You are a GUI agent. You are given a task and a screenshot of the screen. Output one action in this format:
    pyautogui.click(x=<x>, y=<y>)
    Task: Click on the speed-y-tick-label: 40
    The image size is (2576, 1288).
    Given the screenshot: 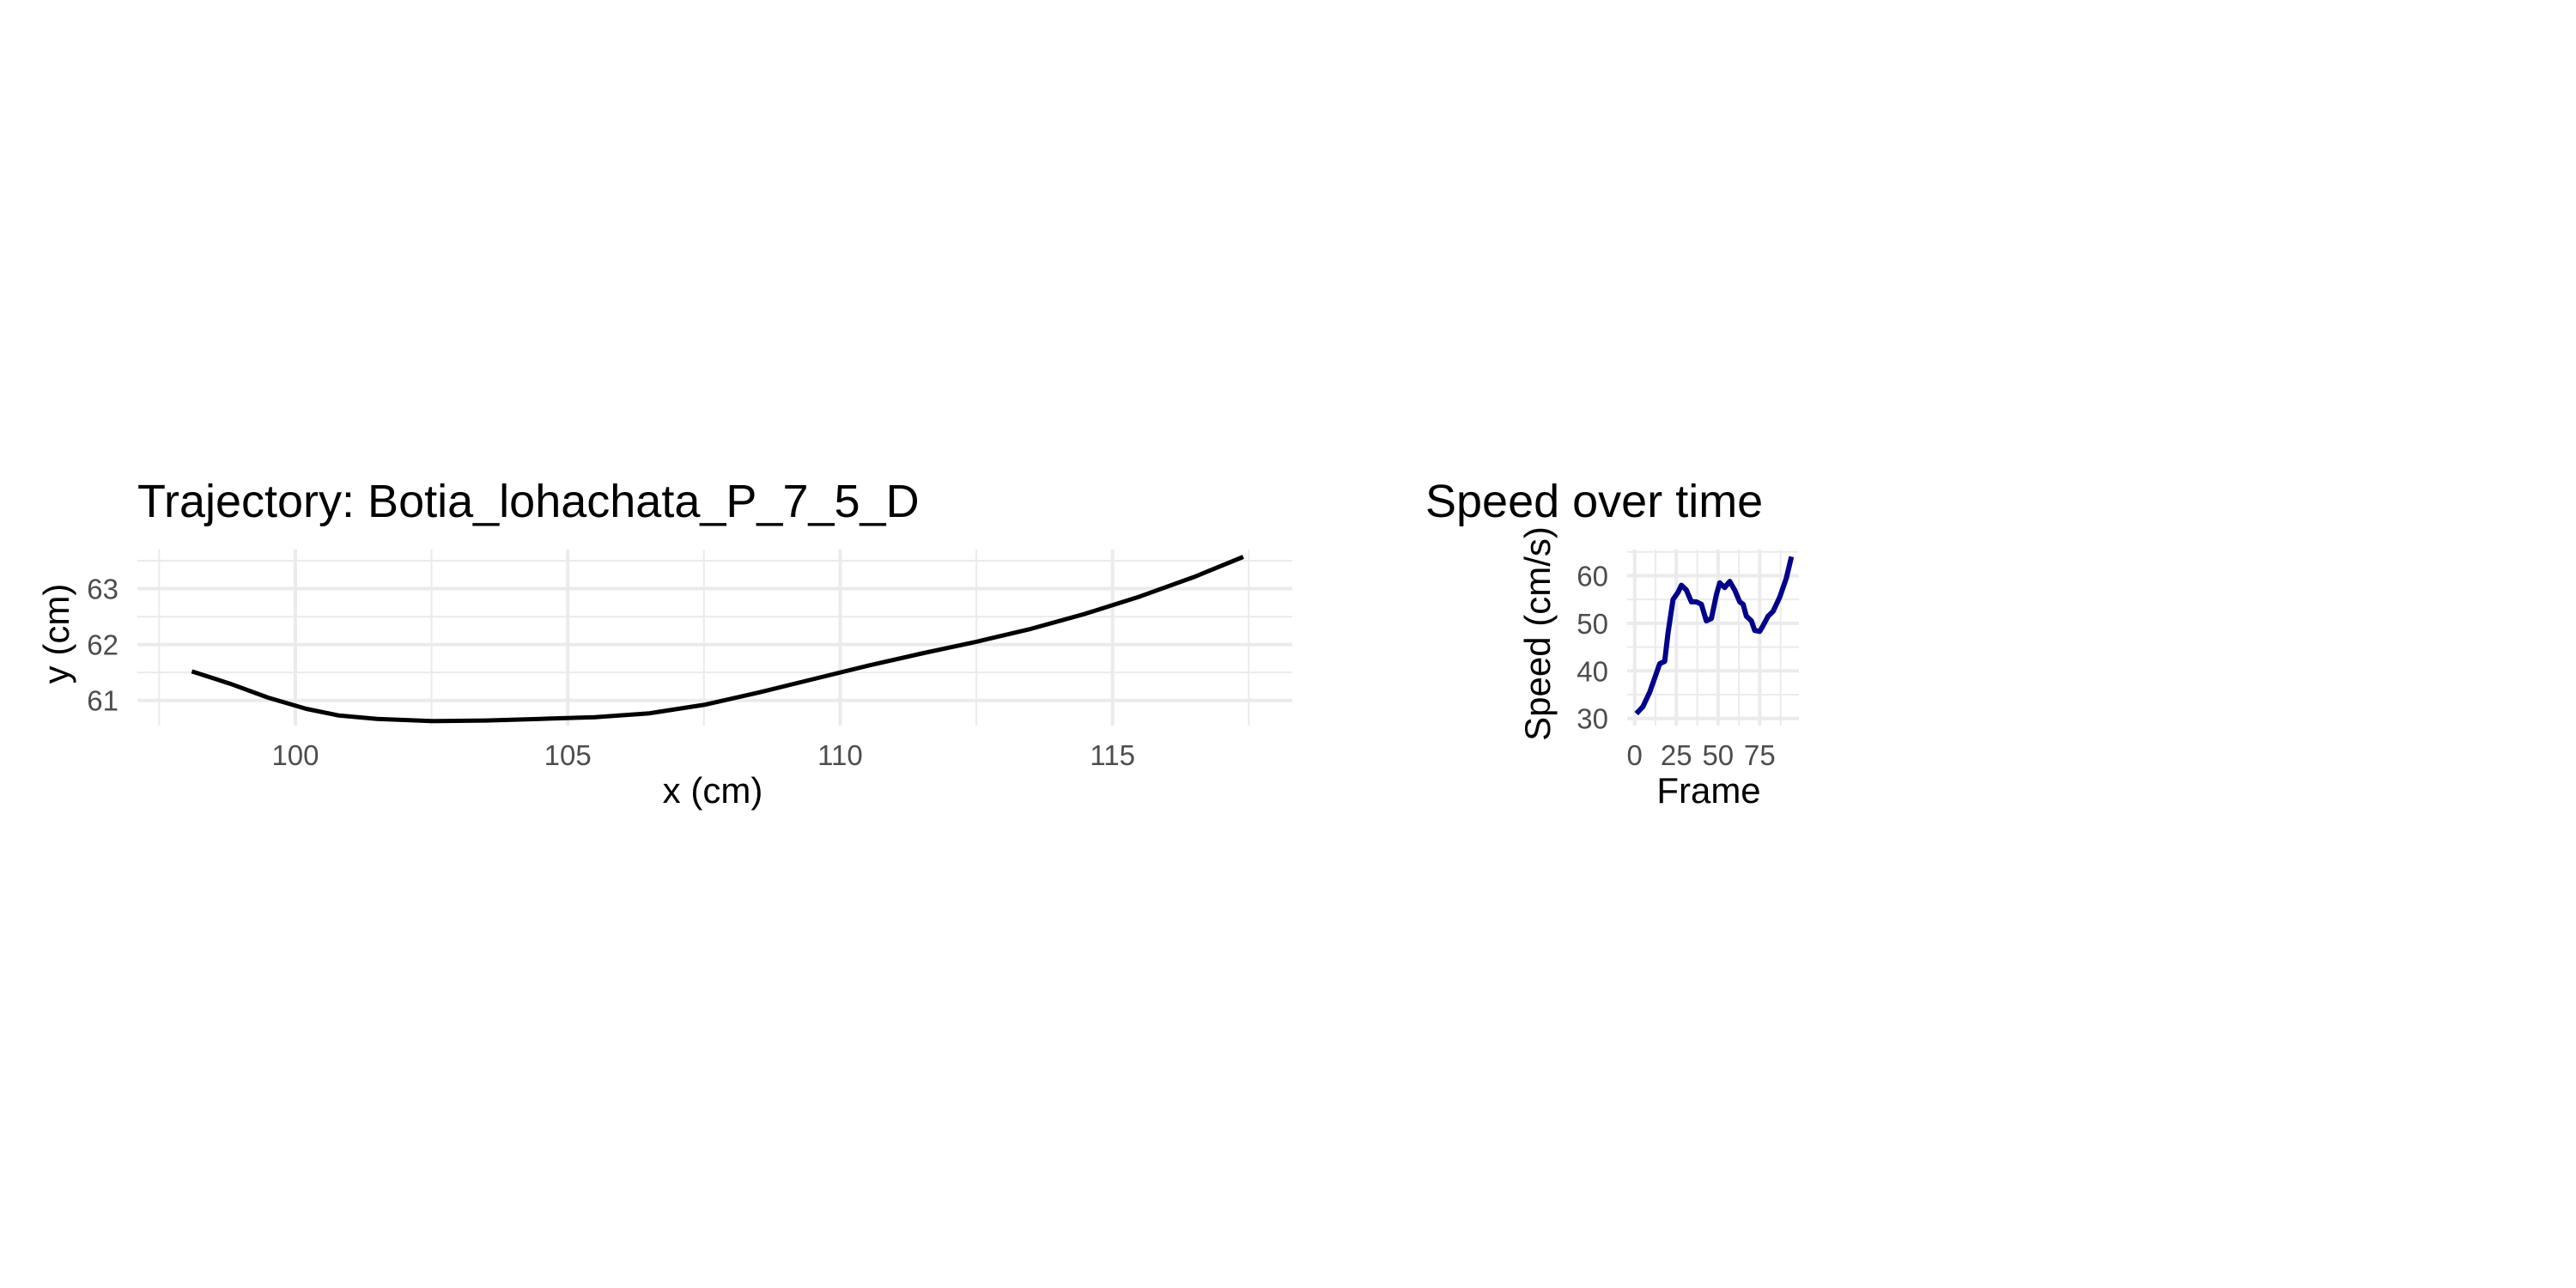 What is the action you would take?
    pyautogui.click(x=1592, y=671)
    